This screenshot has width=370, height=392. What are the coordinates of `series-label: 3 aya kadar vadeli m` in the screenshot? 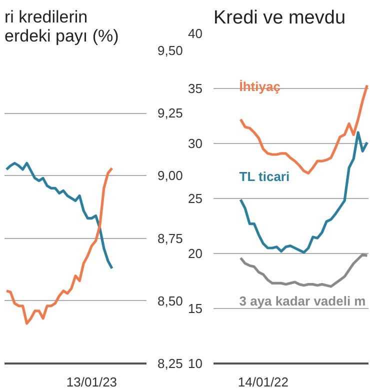 It's located at (302, 301).